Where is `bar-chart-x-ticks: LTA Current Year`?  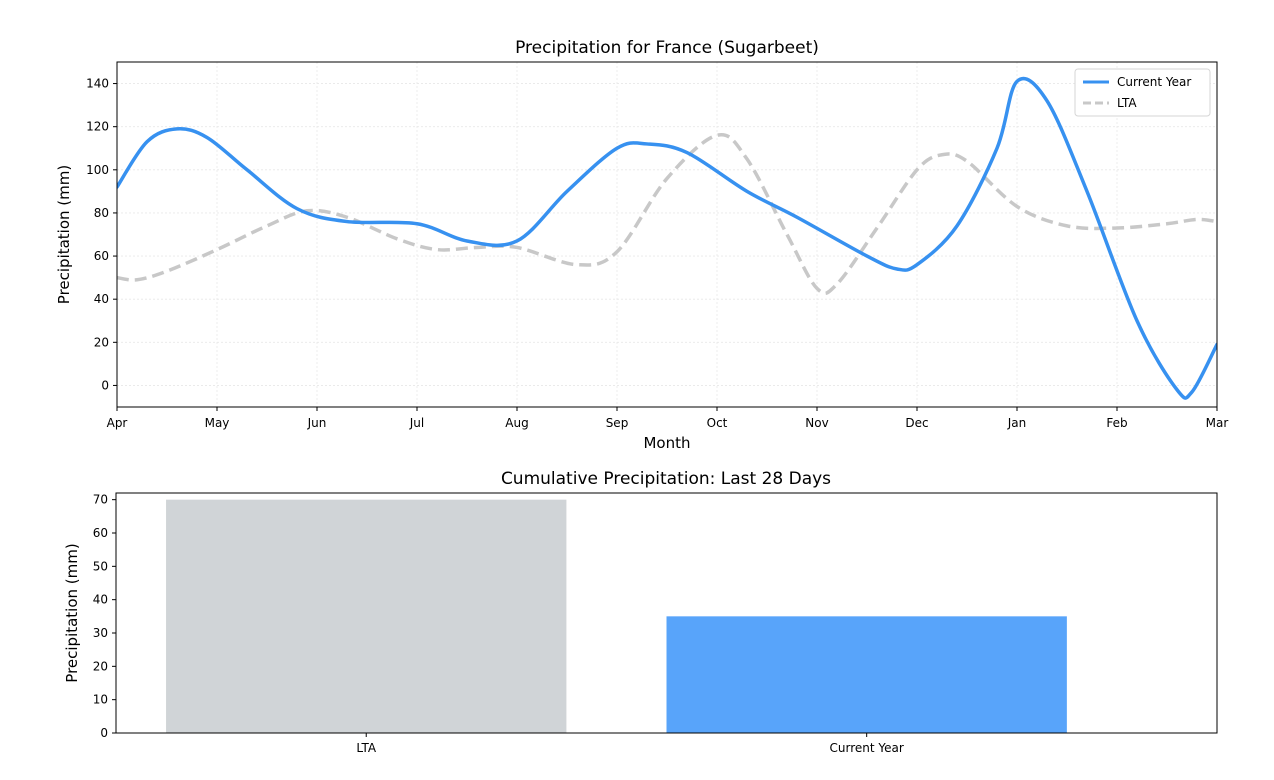 bar-chart-x-ticks: LTA Current Year is located at coordinates (630, 744).